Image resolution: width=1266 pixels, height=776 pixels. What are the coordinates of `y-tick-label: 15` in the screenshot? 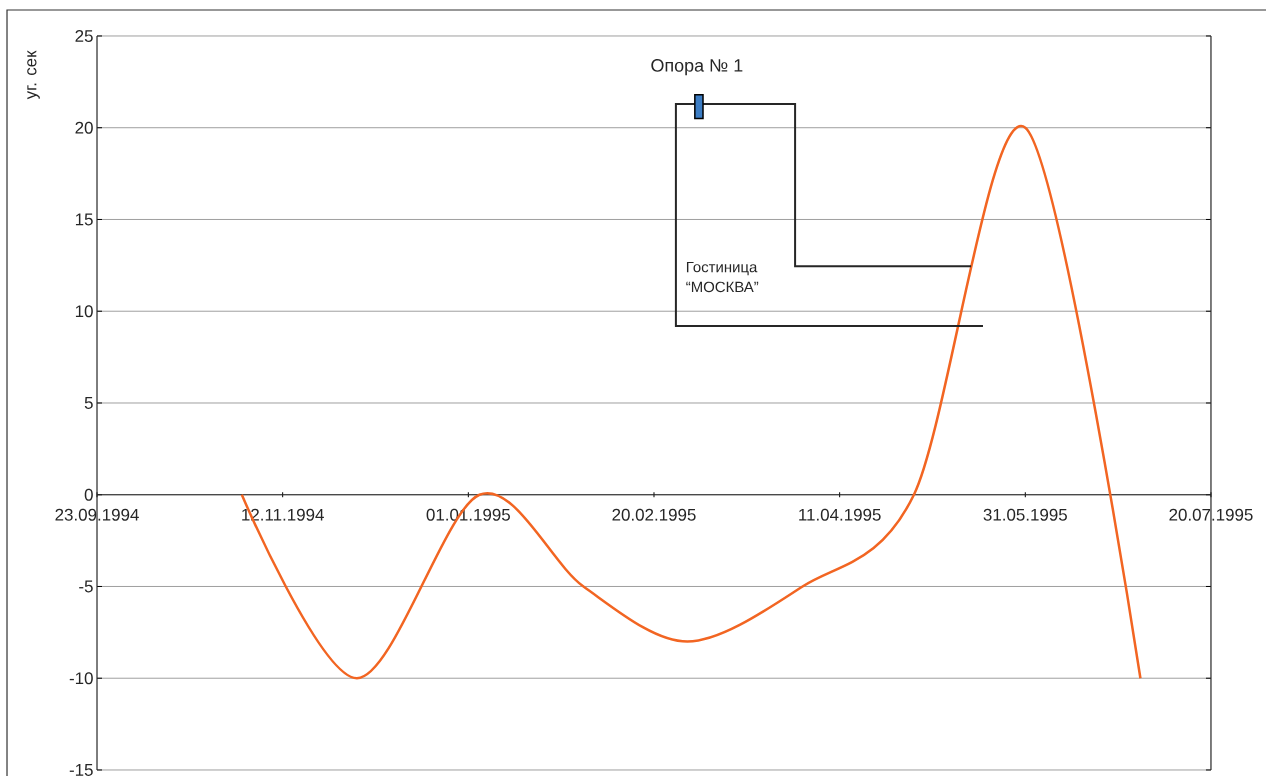 It's located at (84, 219).